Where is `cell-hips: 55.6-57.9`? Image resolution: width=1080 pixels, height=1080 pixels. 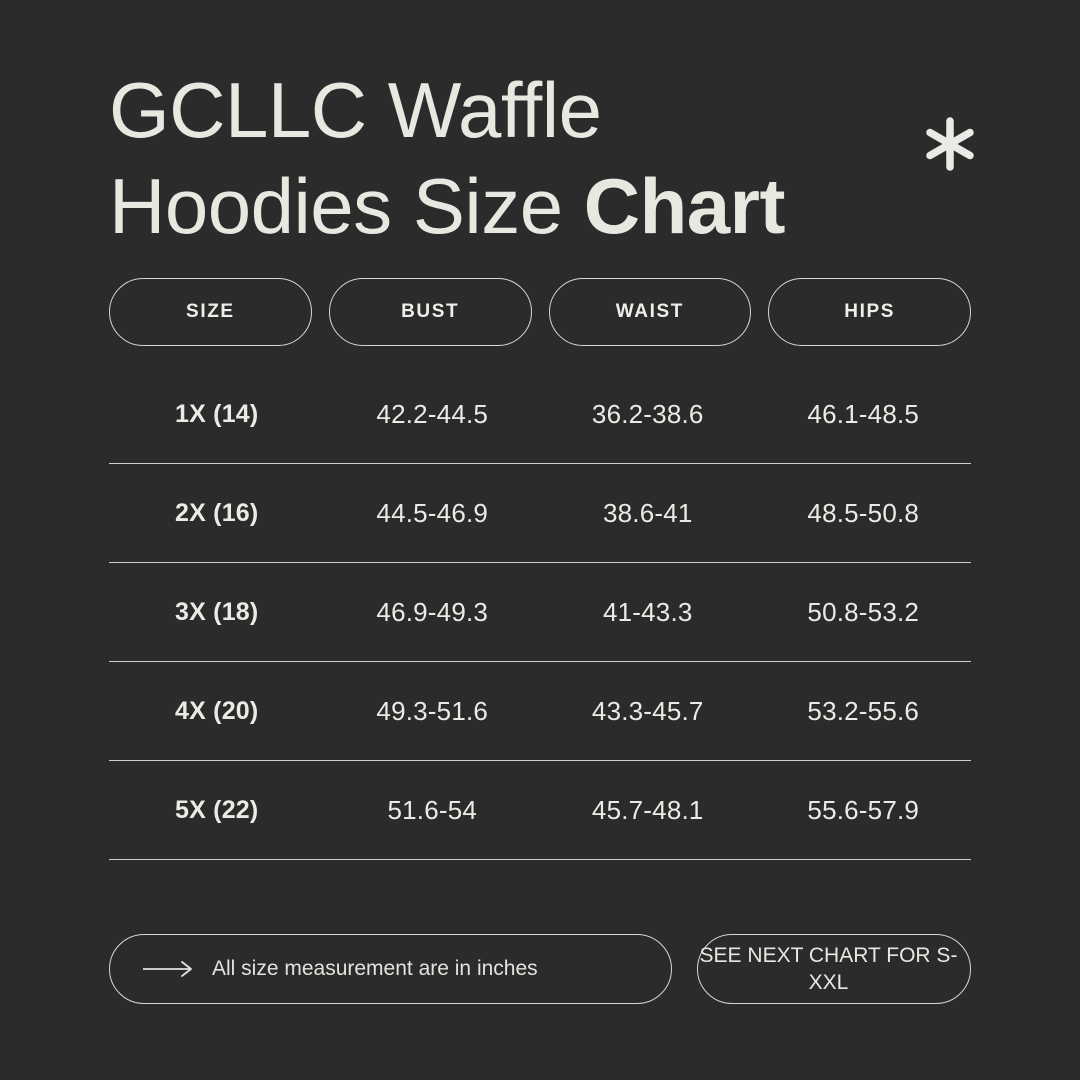 cell-hips: 55.6-57.9 is located at coordinates (863, 809).